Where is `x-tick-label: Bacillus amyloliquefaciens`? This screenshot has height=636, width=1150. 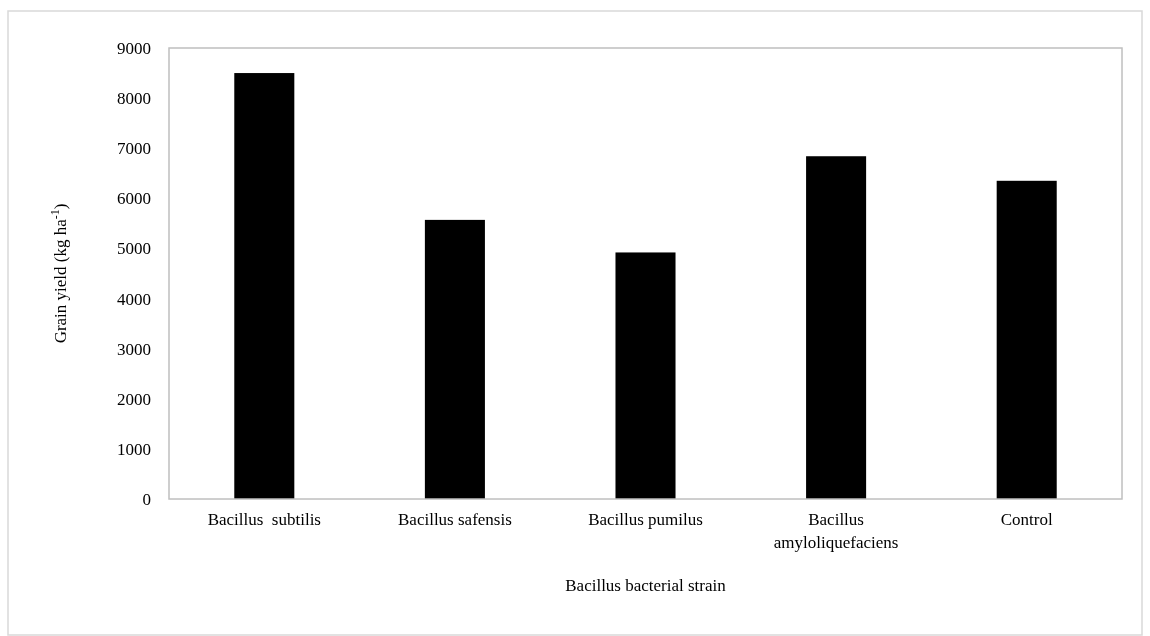 x-tick-label: Bacillus amyloliquefaciens is located at coordinates (836, 531).